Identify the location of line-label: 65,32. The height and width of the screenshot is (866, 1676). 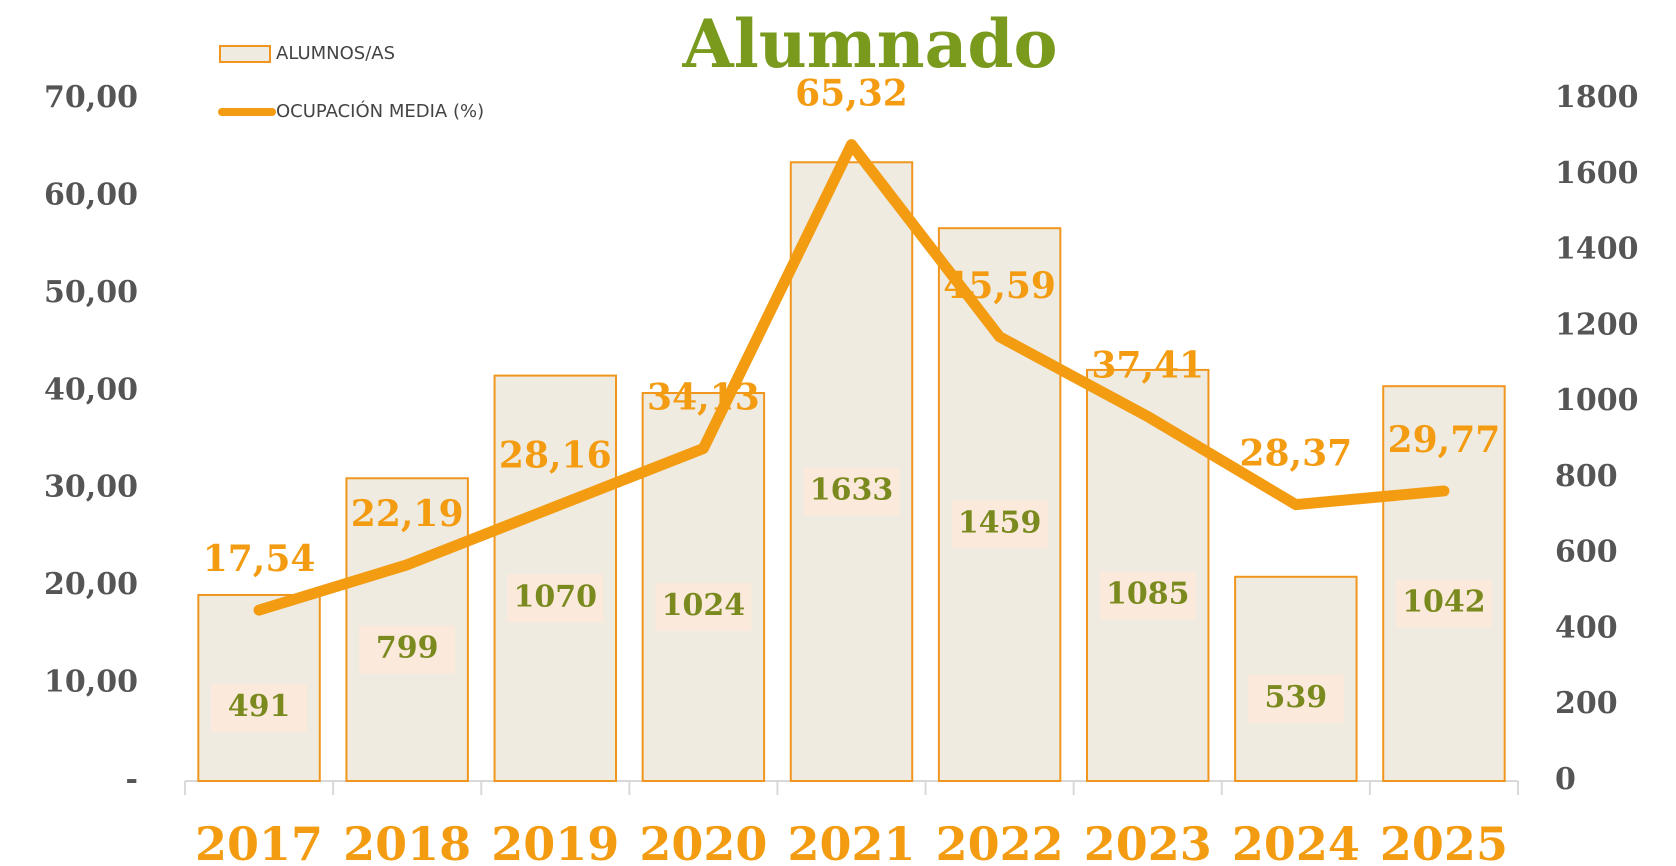
(851, 94).